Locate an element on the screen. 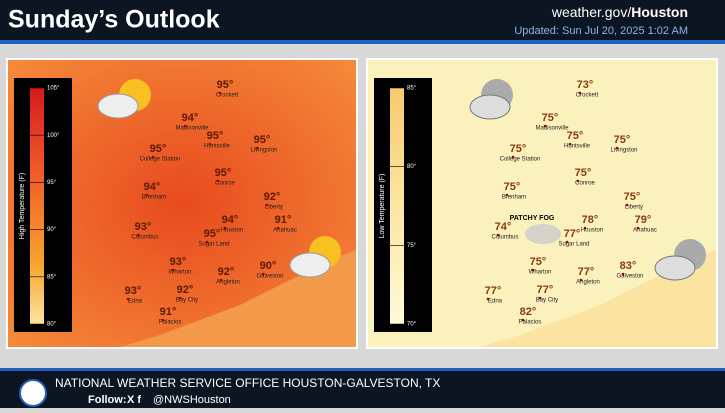  legend-tick-label: 75° is located at coordinates (412, 246).